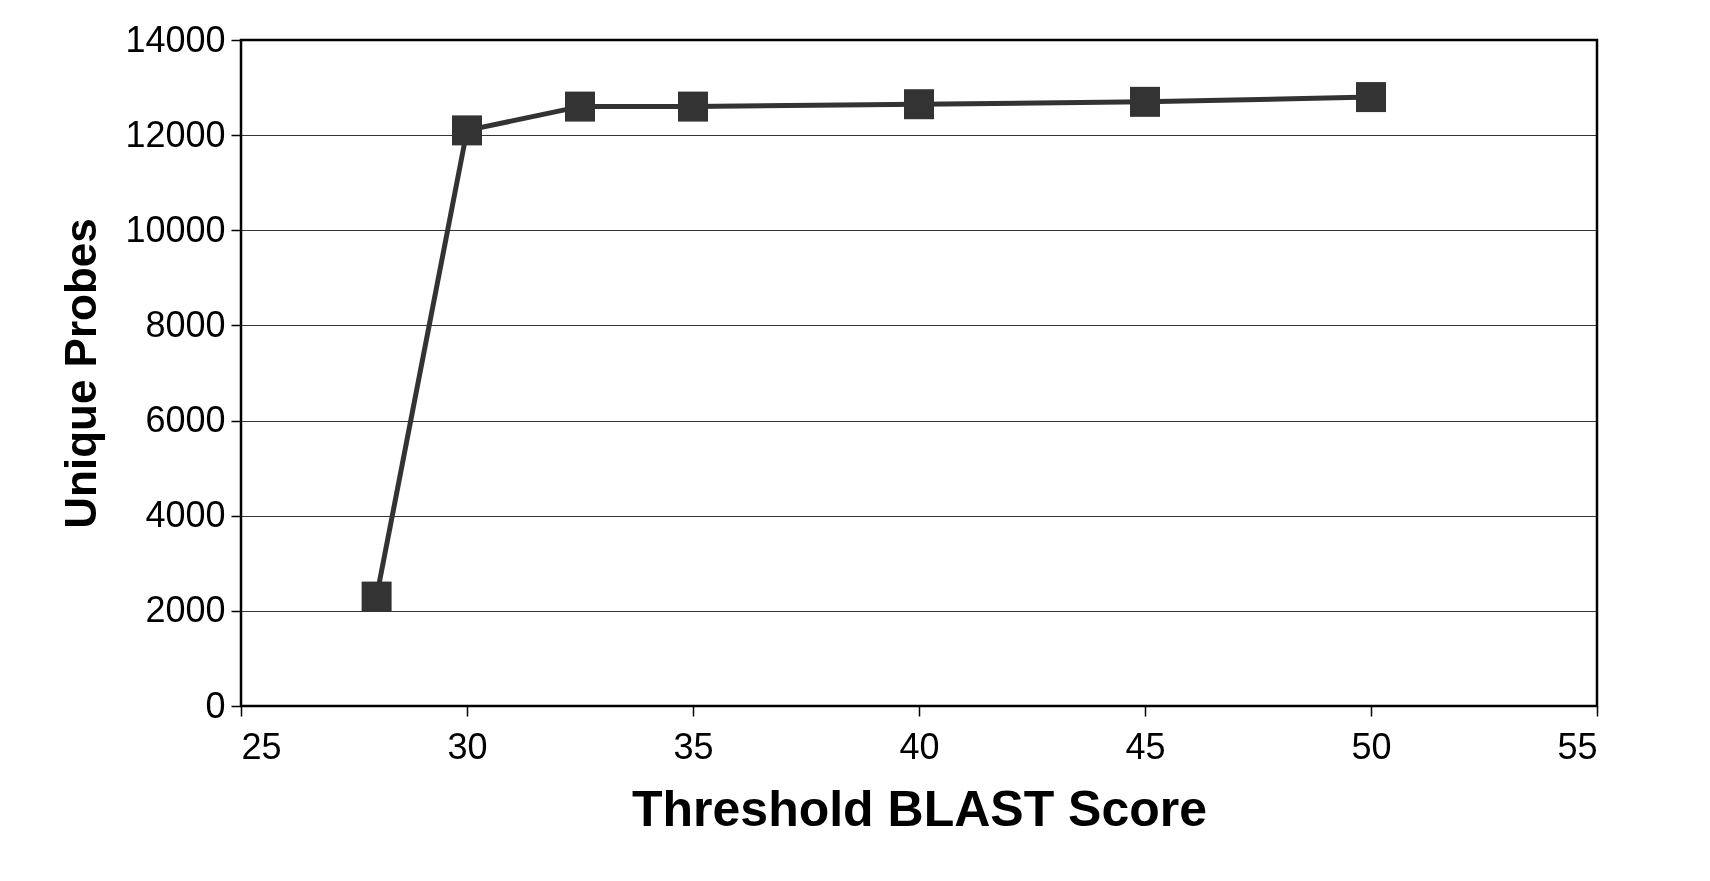  I want to click on y-axis-title: Unique Probes, so click(81, 373).